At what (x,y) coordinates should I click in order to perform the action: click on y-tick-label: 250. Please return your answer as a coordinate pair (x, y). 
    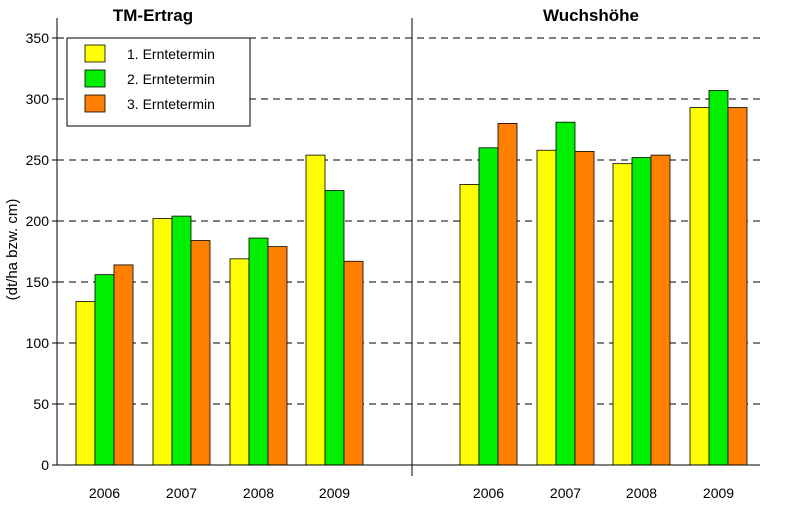
    Looking at the image, I should click on (38, 160).